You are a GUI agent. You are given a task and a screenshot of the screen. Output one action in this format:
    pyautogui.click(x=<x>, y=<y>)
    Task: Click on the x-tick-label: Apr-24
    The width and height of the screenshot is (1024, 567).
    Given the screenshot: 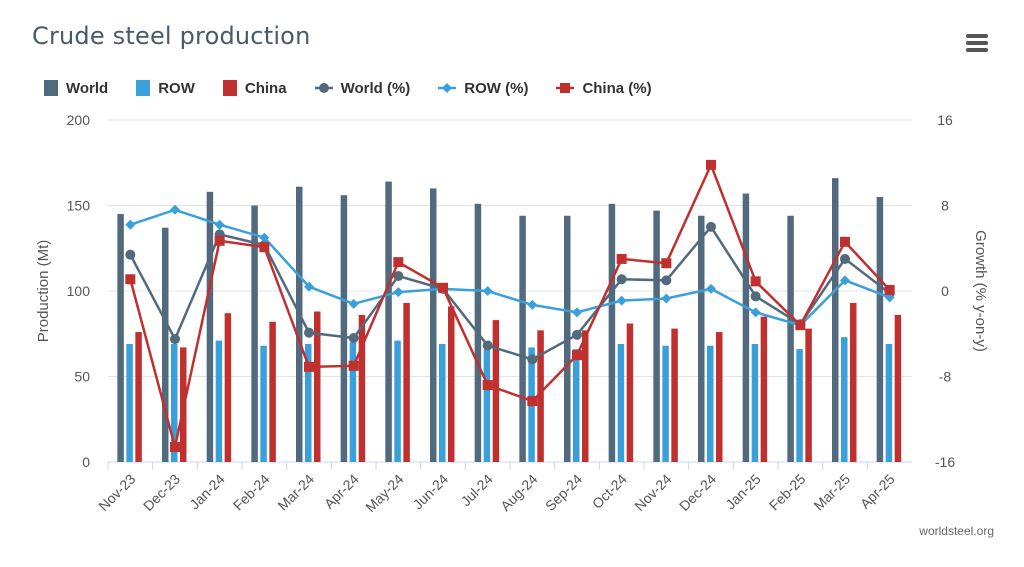 What is the action you would take?
    pyautogui.click(x=341, y=491)
    